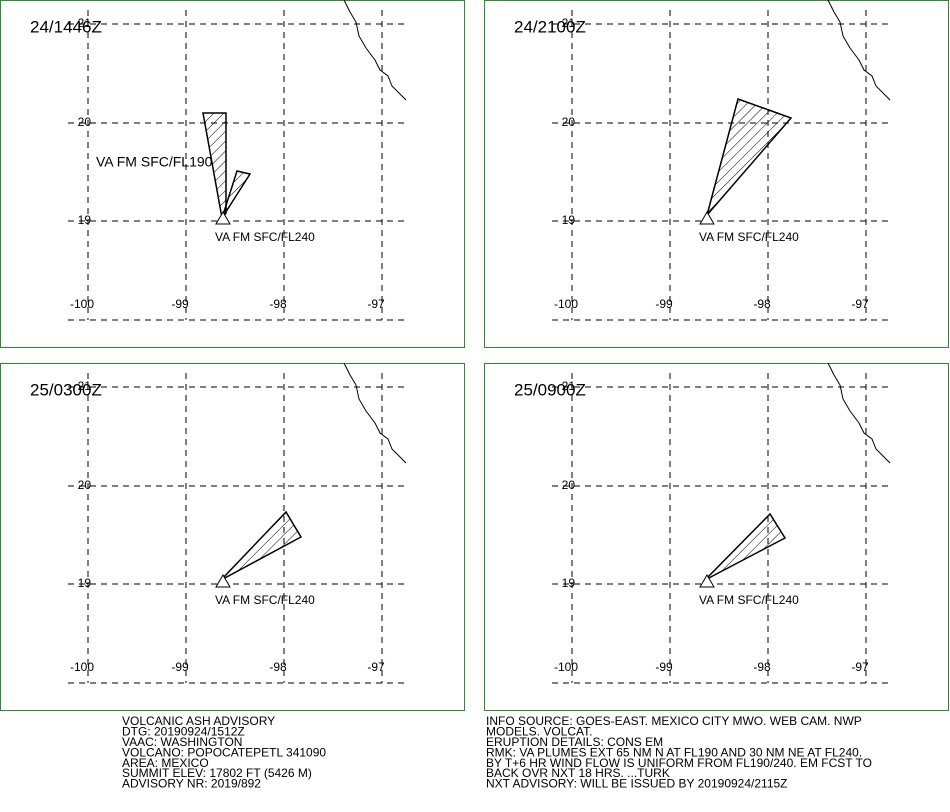 This screenshot has height=812, width=950. What do you see at coordinates (217, 773) in the screenshot?
I see `advisory-line: SUMMIT ELEV: 17802 FT (5426 M)` at bounding box center [217, 773].